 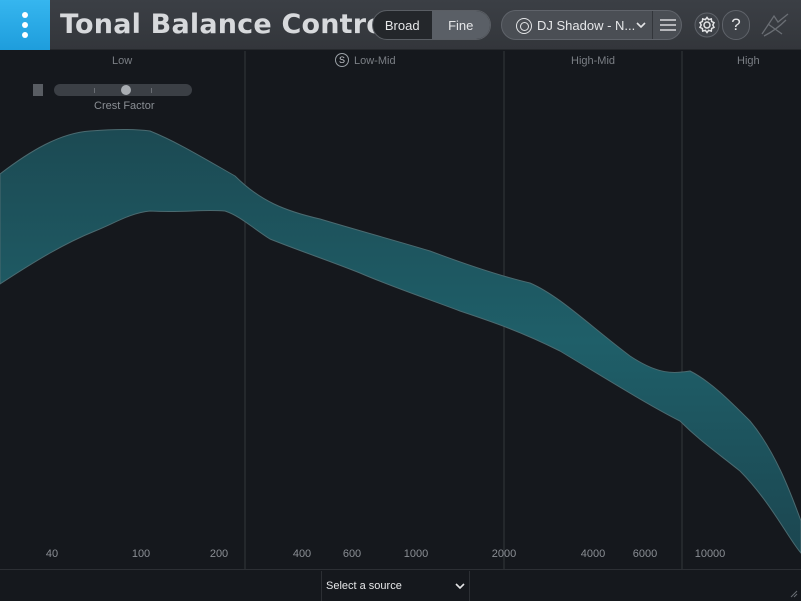 I want to click on izotope-logo-icon, so click(x=775, y=25).